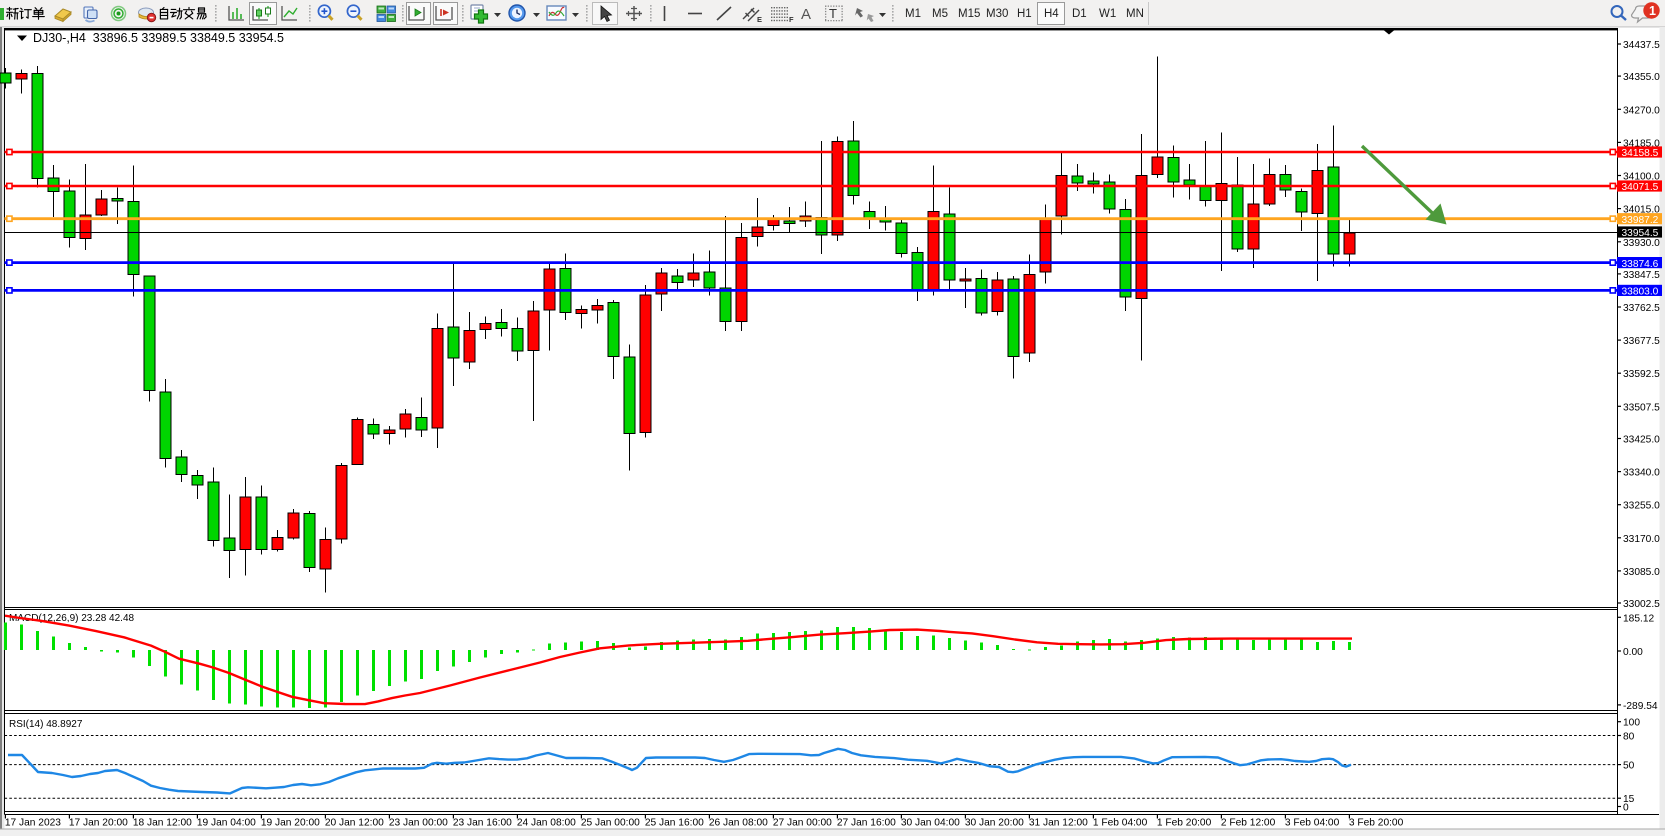 The height and width of the screenshot is (836, 1665). What do you see at coordinates (1641, 77) in the screenshot?
I see `svg-text: 34355.0` at bounding box center [1641, 77].